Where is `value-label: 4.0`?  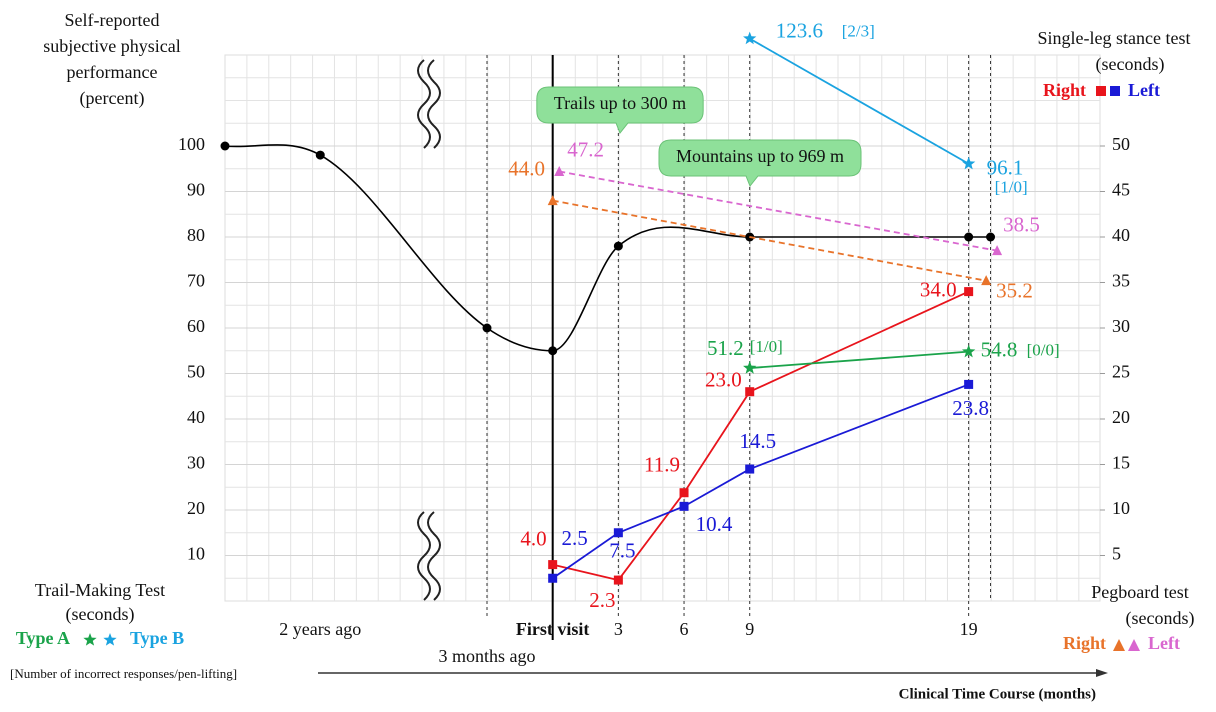 value-label: 4.0 is located at coordinates (533, 538).